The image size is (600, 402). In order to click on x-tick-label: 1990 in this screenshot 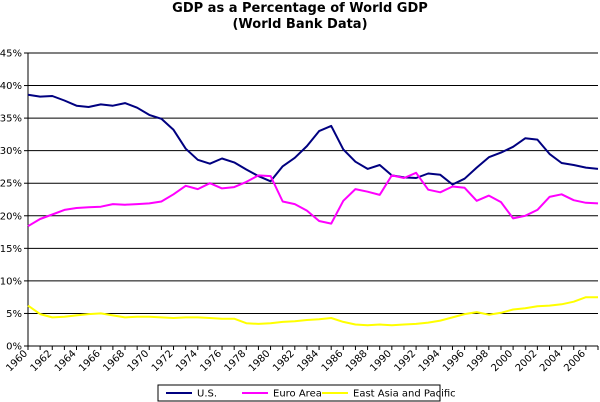, I will do `click(381, 361)`.